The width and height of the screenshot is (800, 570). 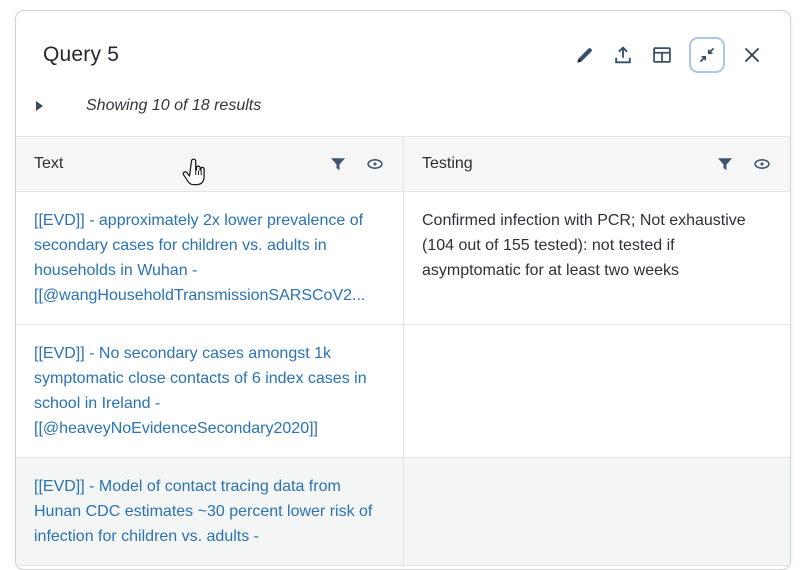 I want to click on close-icon, so click(x=752, y=55).